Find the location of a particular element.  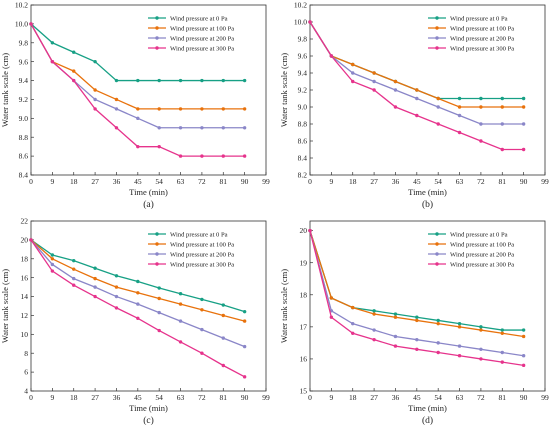

y-tick-label: 9.8 is located at coordinates (24, 42).